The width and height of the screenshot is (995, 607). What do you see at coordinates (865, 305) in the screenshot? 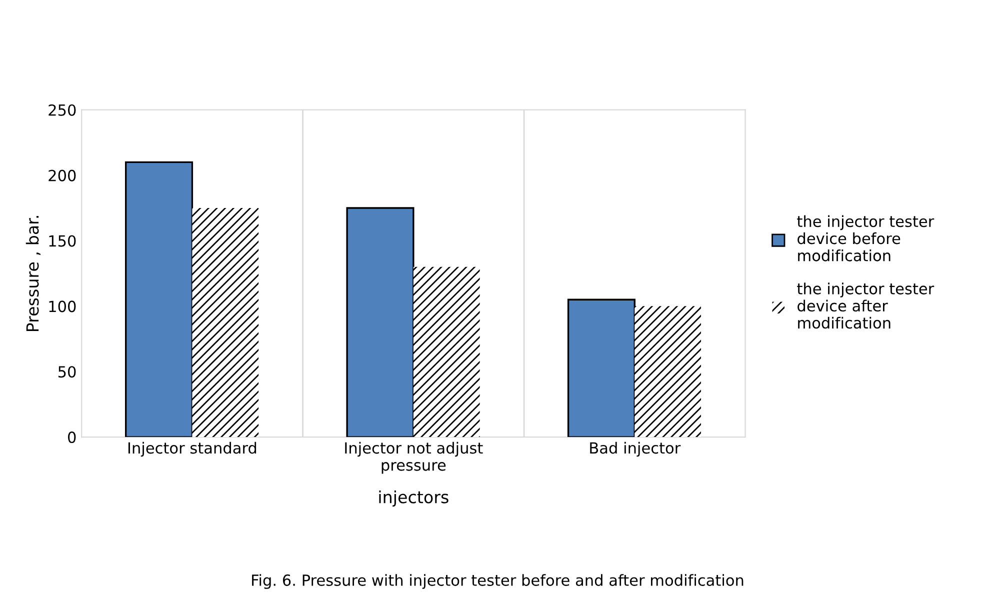
I see `legend-label: the injector tester device after modification` at bounding box center [865, 305].